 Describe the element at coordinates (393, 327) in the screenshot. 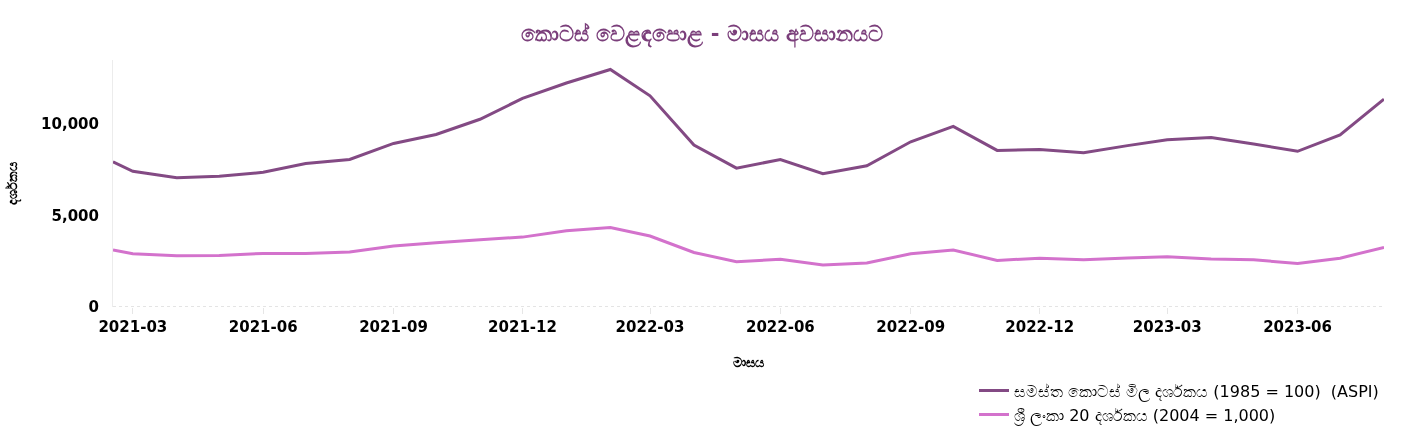

I see `x-tick-label: 2021-09` at that location.